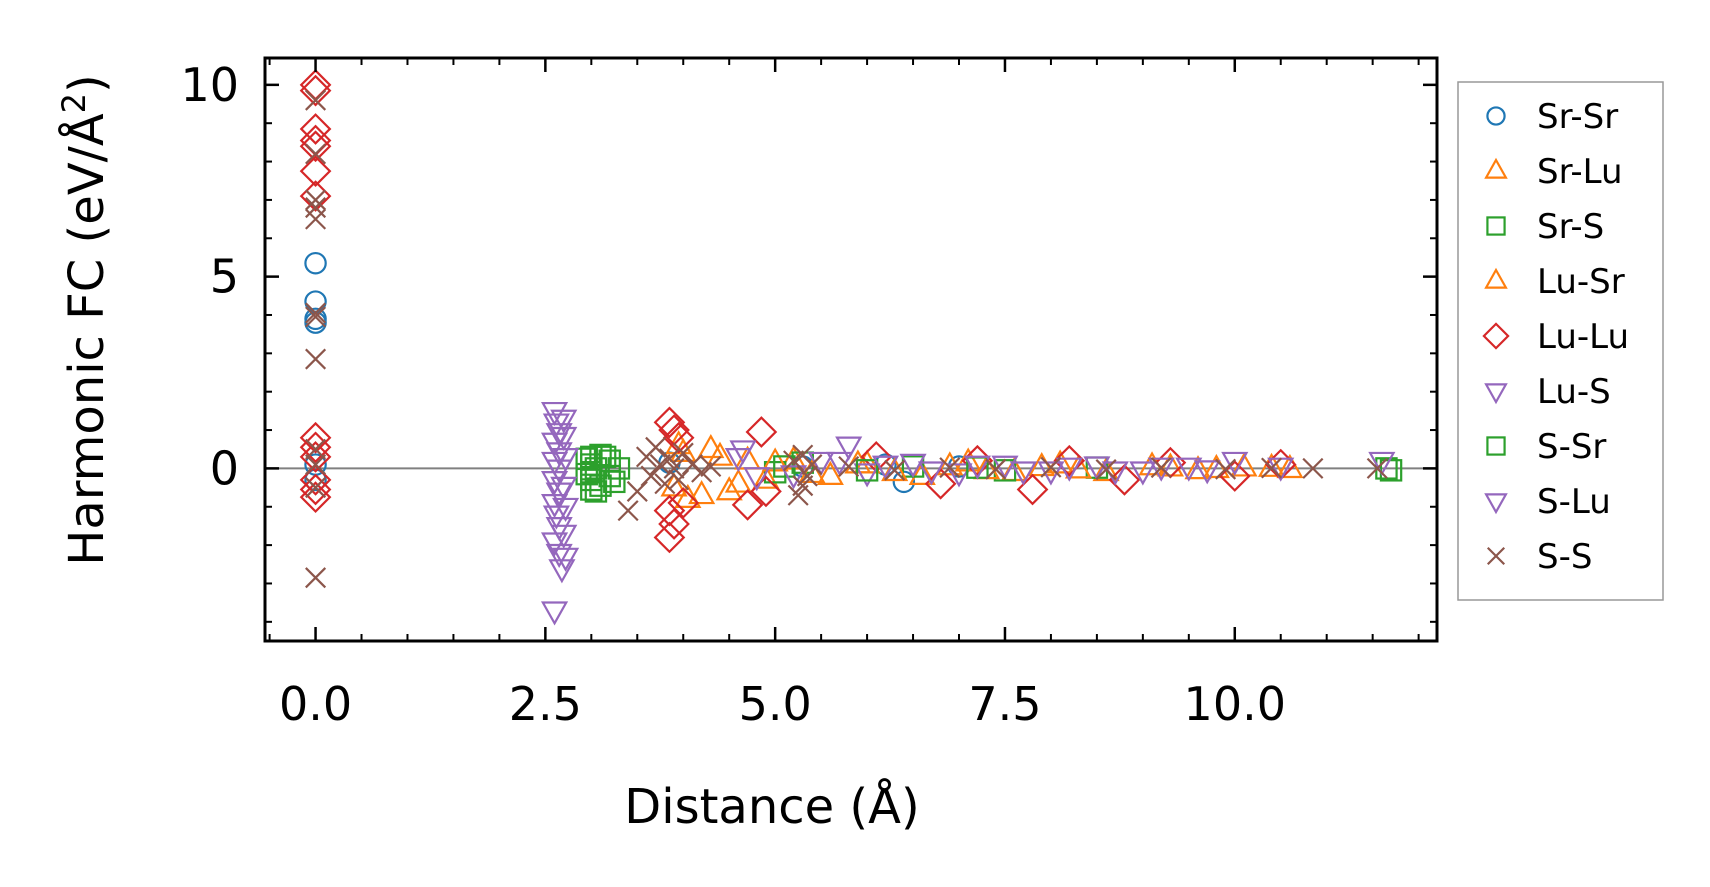  Describe the element at coordinates (775, 704) in the screenshot. I see `x-tick-label: 5.0` at that location.